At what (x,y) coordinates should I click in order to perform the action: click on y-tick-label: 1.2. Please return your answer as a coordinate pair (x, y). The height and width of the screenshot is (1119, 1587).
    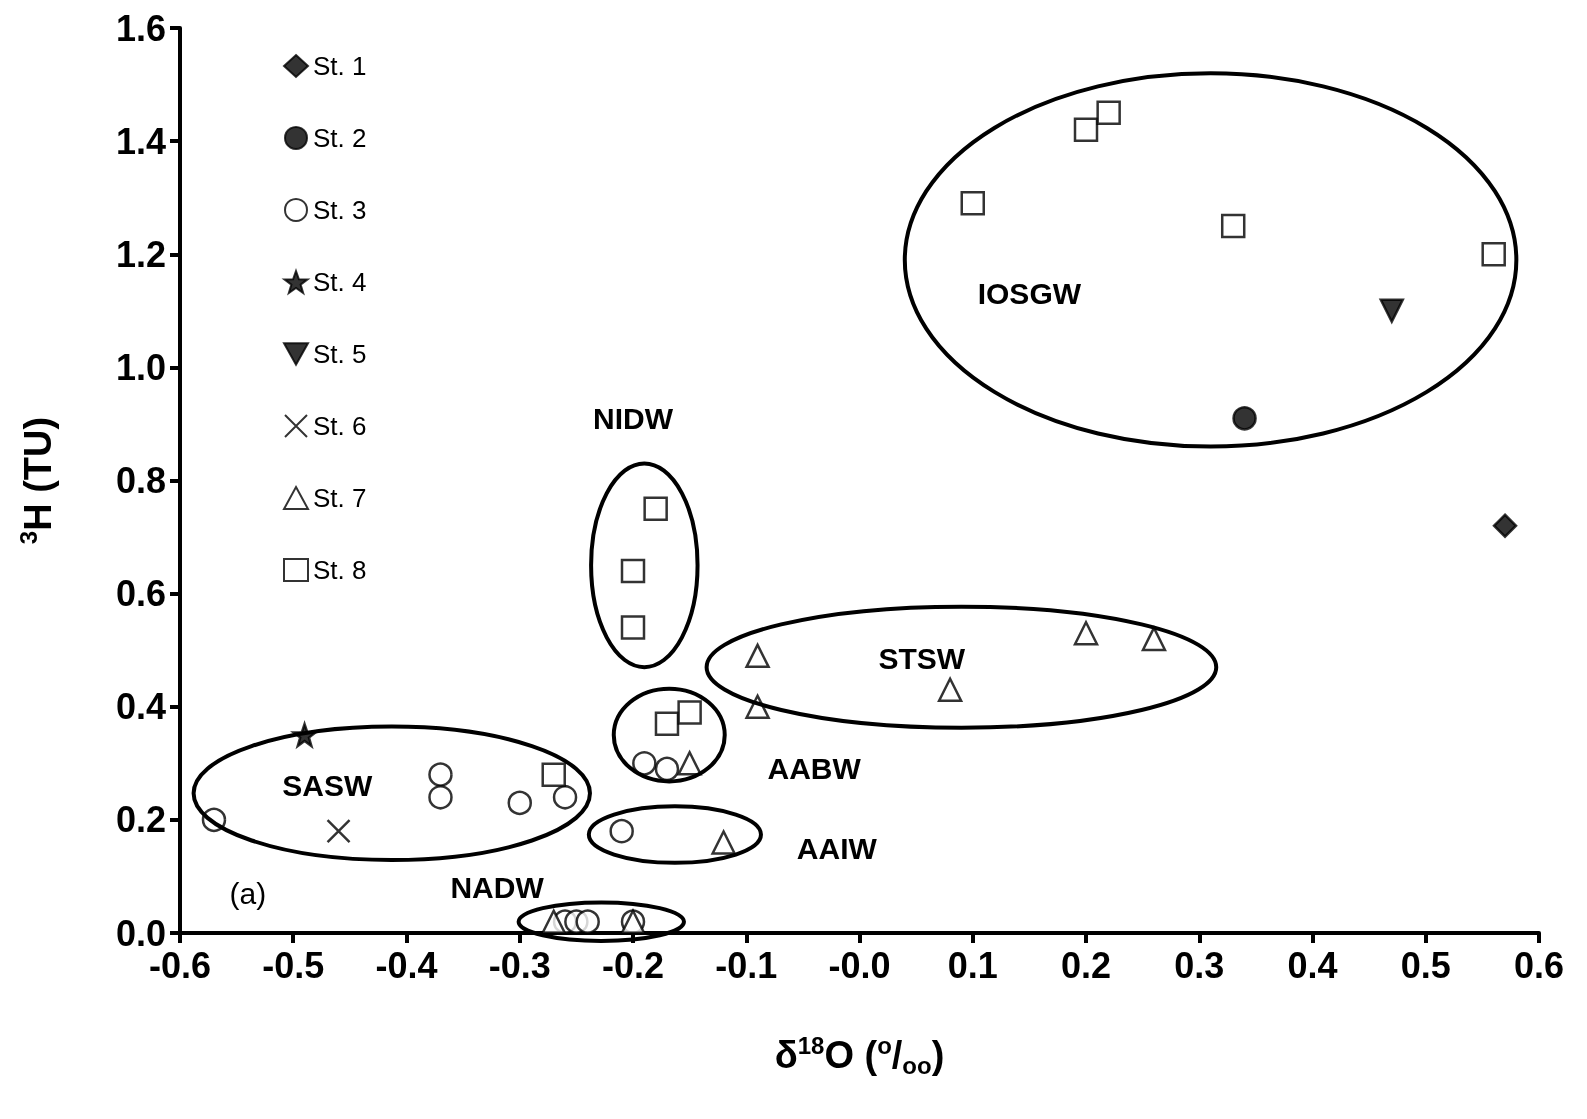
    Looking at the image, I should click on (140, 254).